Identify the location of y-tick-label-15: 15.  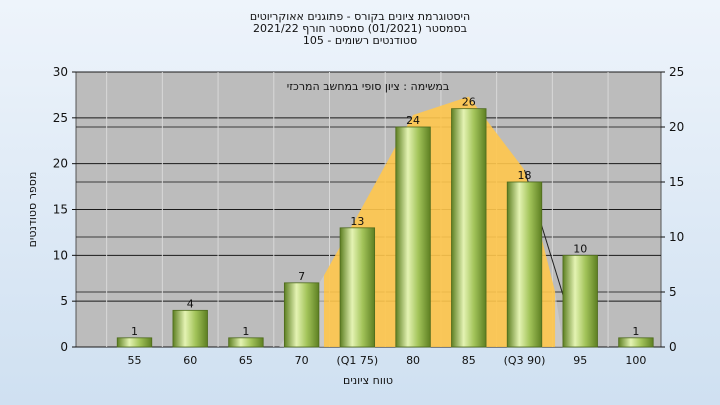
(60, 210).